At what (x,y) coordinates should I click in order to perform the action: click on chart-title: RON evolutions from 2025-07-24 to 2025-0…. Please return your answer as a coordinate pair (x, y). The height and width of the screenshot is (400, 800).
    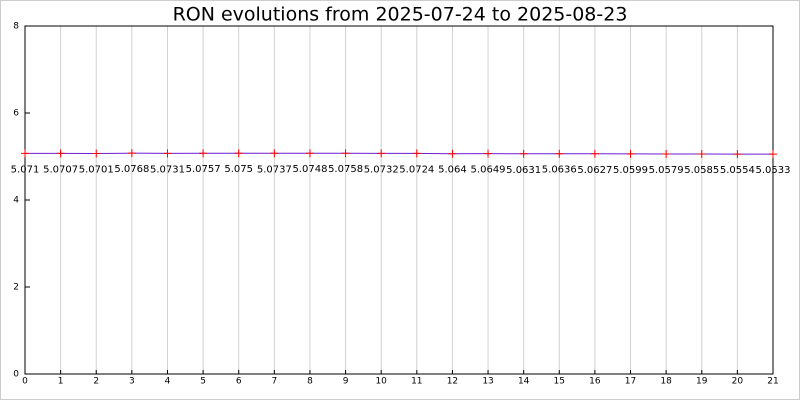
    Looking at the image, I should click on (400, 15).